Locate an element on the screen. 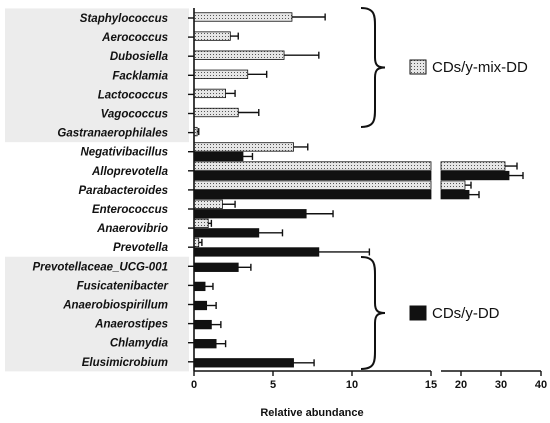 The height and width of the screenshot is (423, 550). cds-y-dd-bar-negativibacillus is located at coordinates (218, 156).